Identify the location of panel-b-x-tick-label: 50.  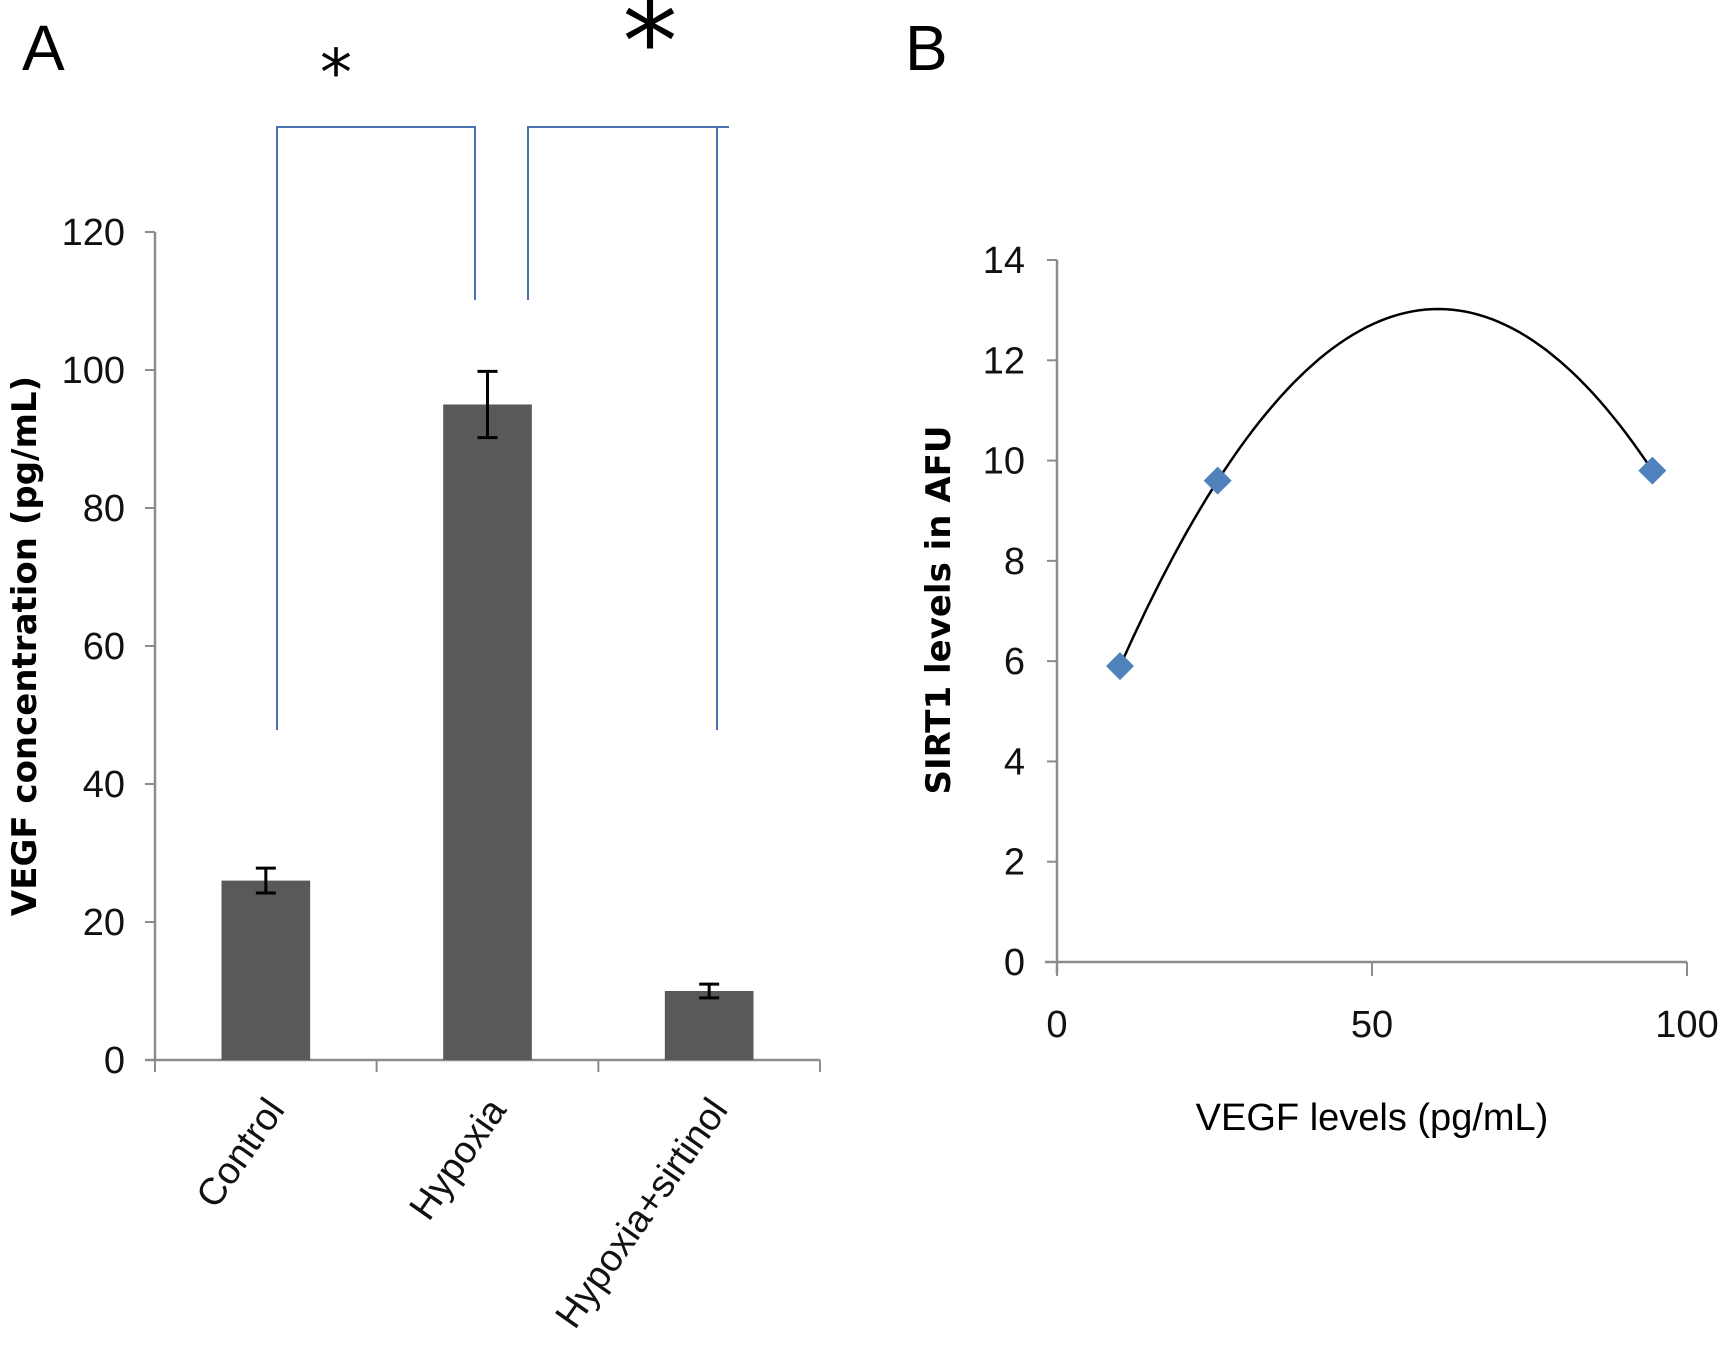
(1372, 1025).